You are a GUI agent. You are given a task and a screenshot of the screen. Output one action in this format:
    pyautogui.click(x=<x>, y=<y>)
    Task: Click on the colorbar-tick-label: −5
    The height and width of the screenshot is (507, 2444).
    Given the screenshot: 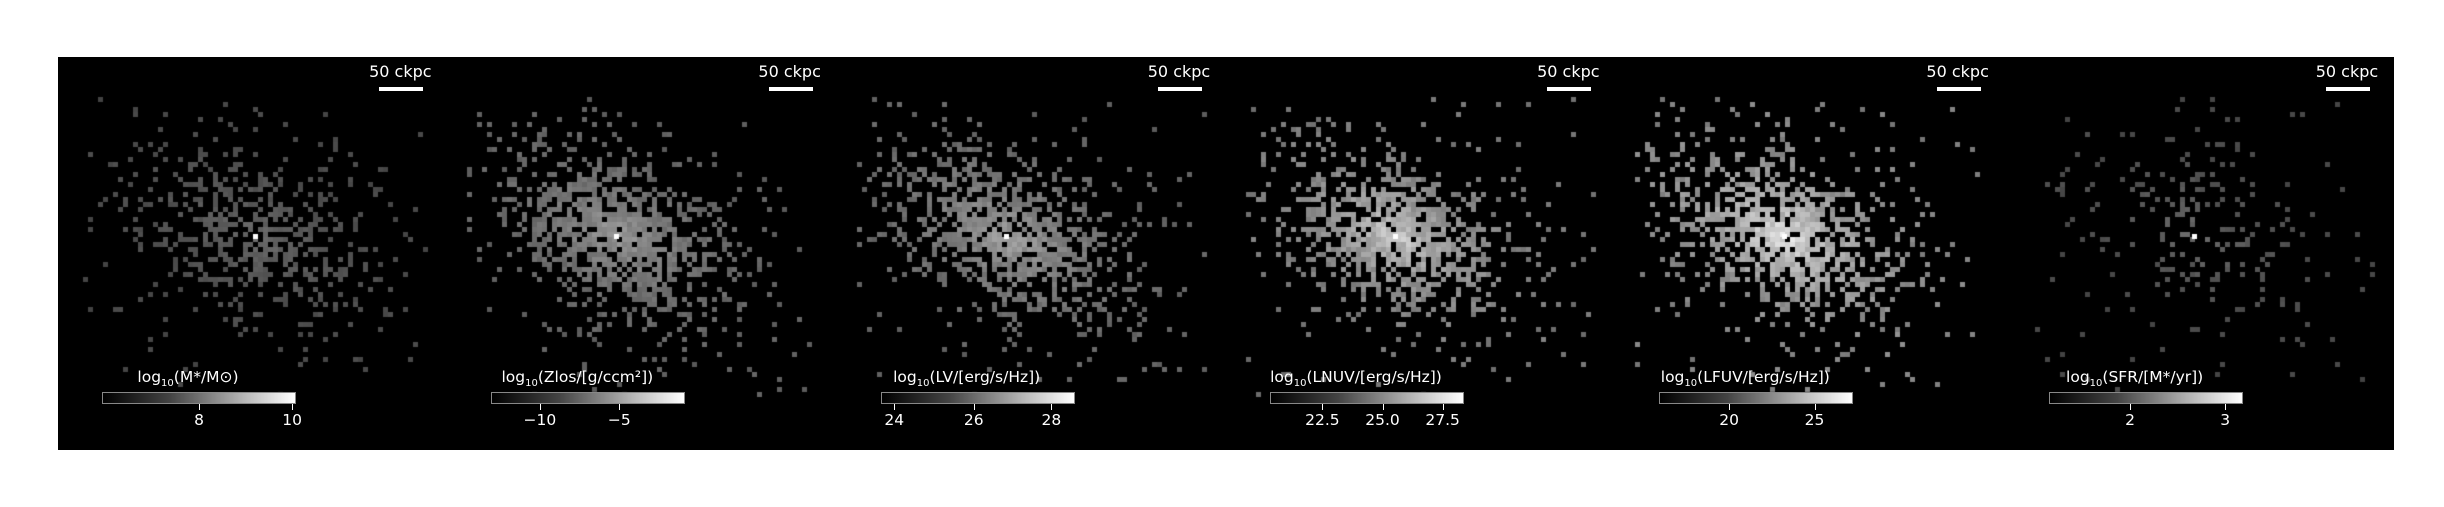 What is the action you would take?
    pyautogui.click(x=619, y=420)
    